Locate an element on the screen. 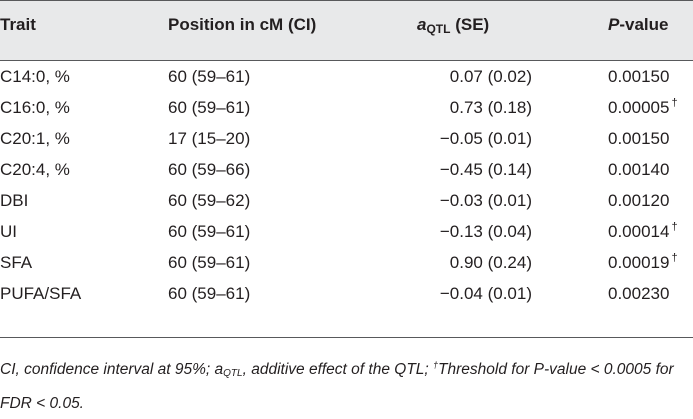  cell-pvalue: 0.00230 is located at coordinates (639, 295).